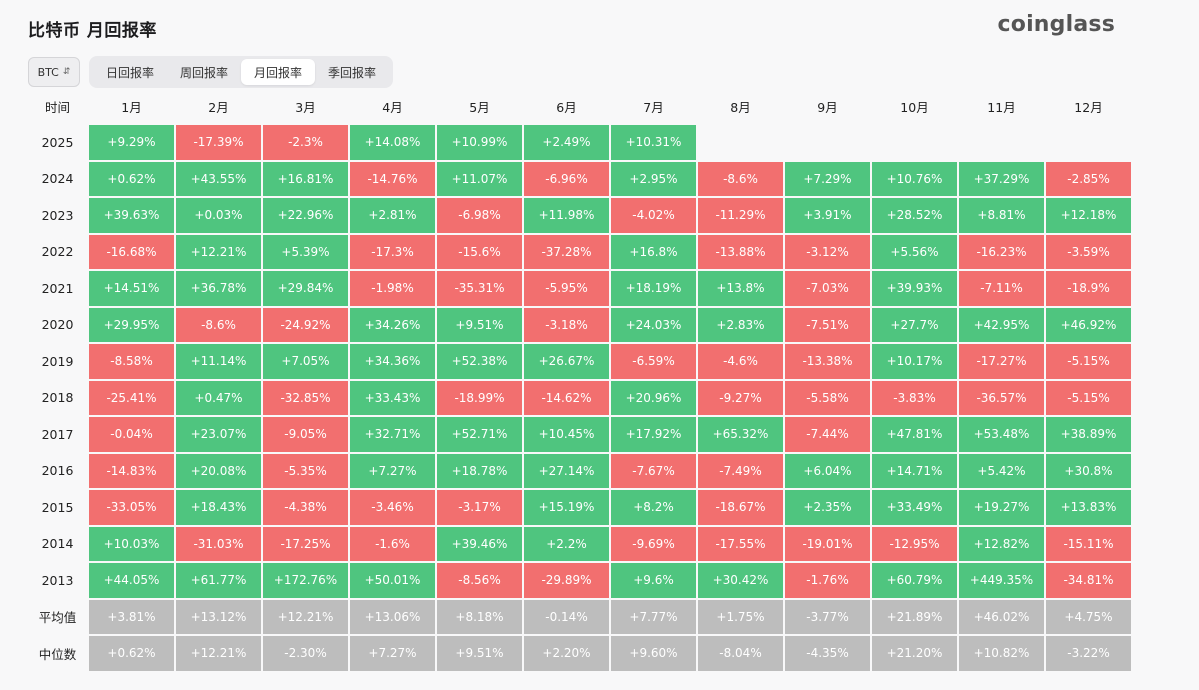  Describe the element at coordinates (392, 397) in the screenshot. I see `return-cell: +33.43%` at that location.